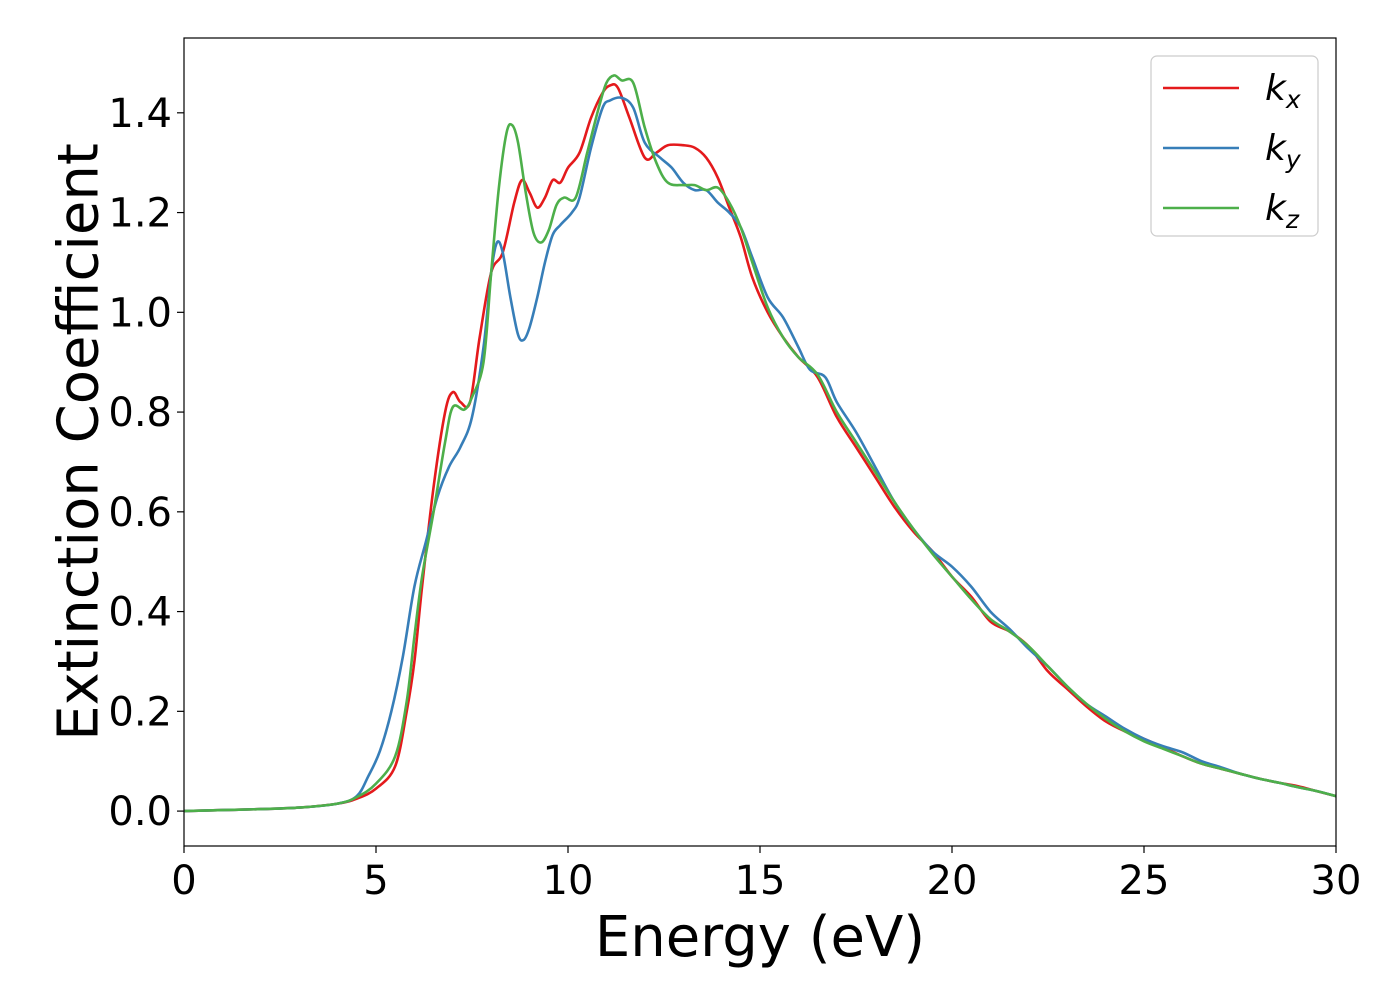  What do you see at coordinates (140, 712) in the screenshot?
I see `y-tick-label: 0.2` at bounding box center [140, 712].